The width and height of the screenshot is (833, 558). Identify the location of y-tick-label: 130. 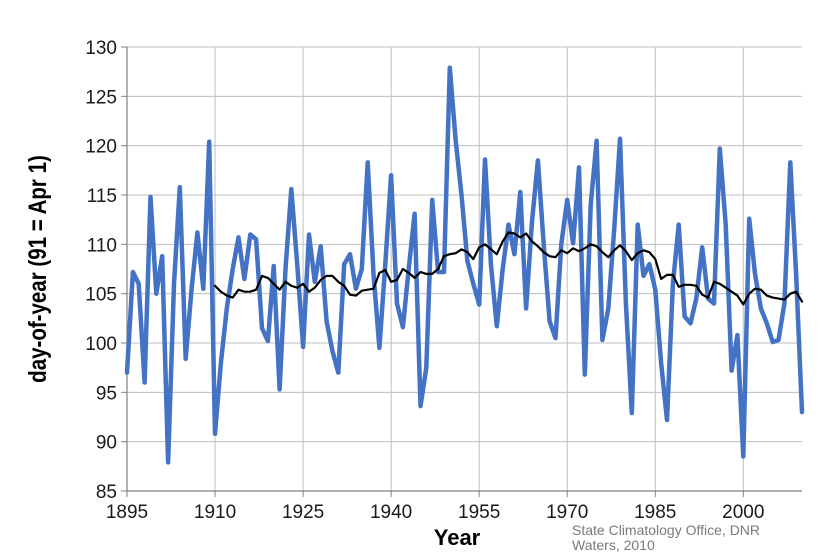
(101, 48).